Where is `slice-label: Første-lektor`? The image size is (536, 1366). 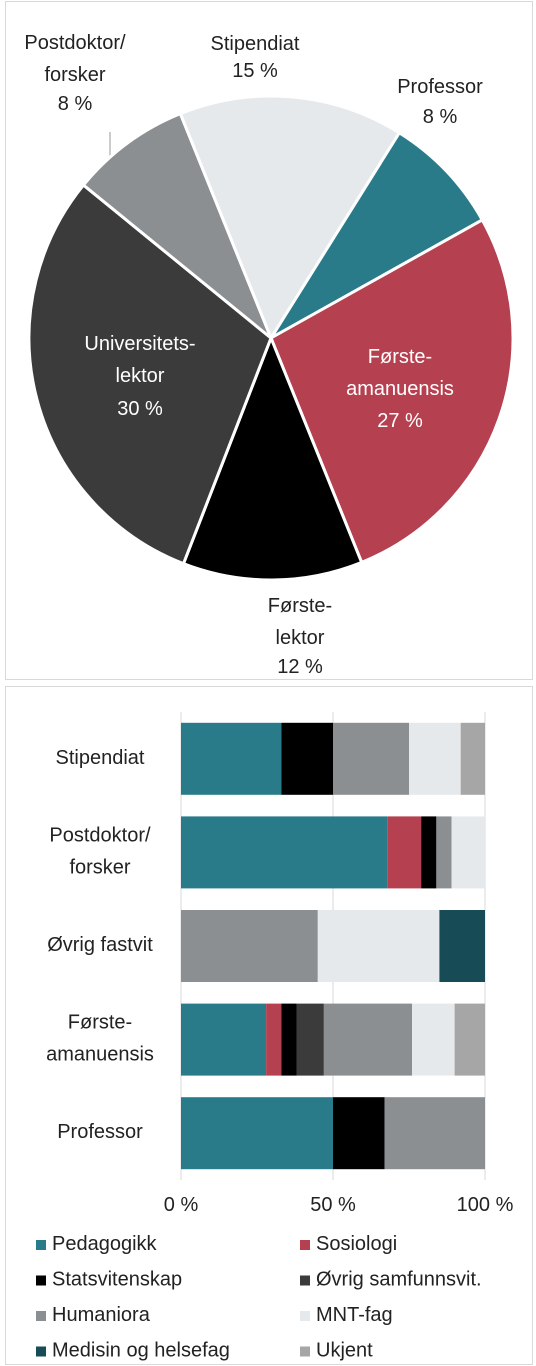 slice-label: Første-lektor is located at coordinates (300, 622).